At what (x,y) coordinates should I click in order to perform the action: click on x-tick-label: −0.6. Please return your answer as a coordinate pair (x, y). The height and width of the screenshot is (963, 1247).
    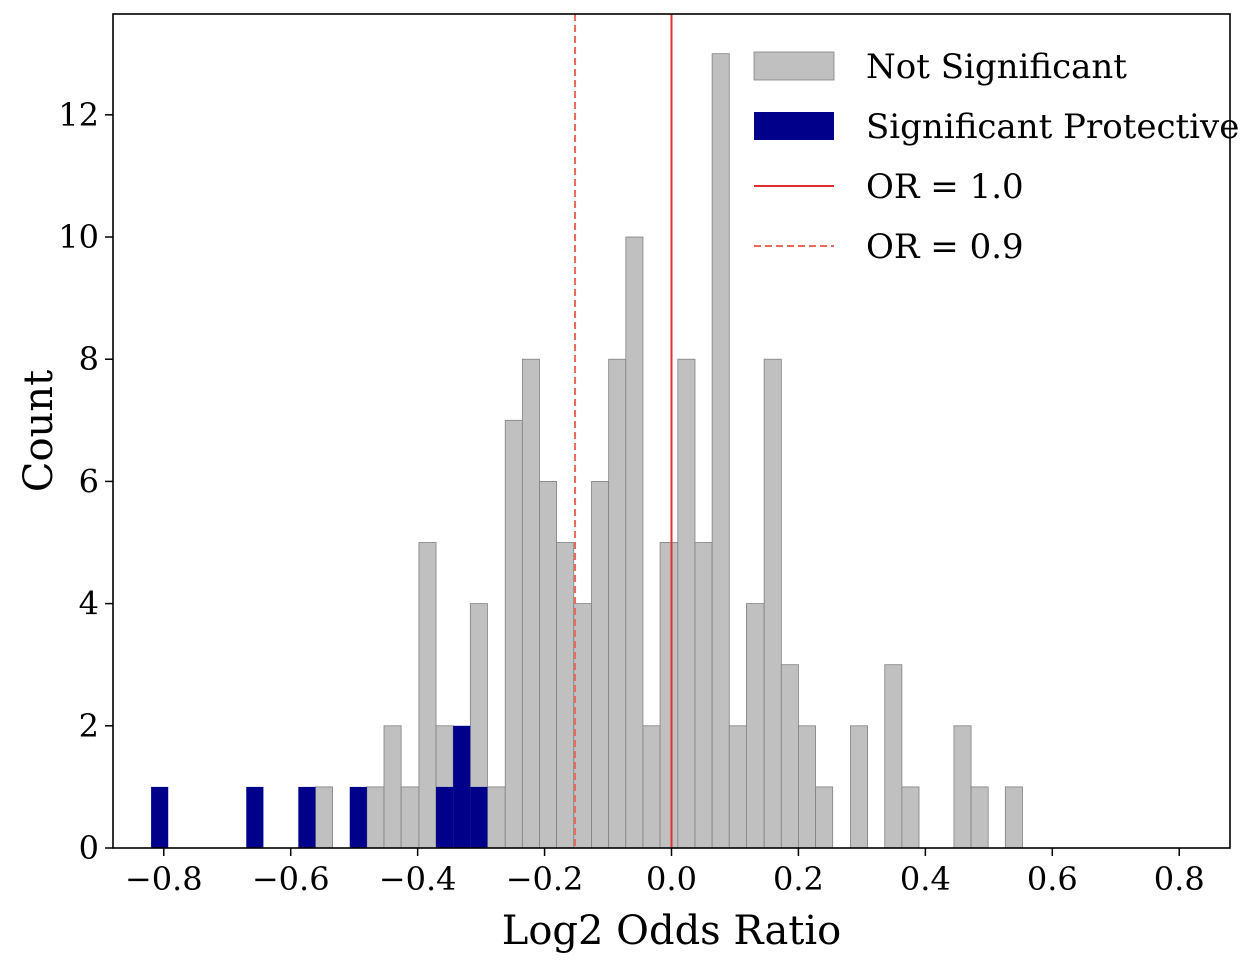
    Looking at the image, I should click on (291, 879).